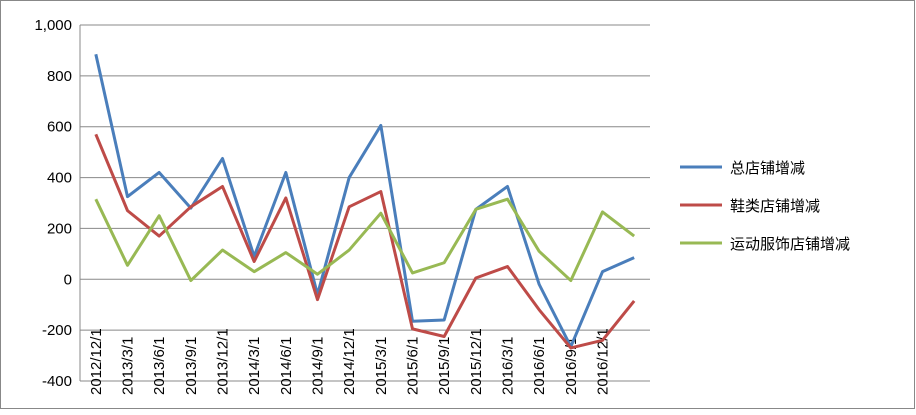 Image resolution: width=916 pixels, height=415 pixels. I want to click on x-tick-label: 2015/12/1, so click(476, 361).